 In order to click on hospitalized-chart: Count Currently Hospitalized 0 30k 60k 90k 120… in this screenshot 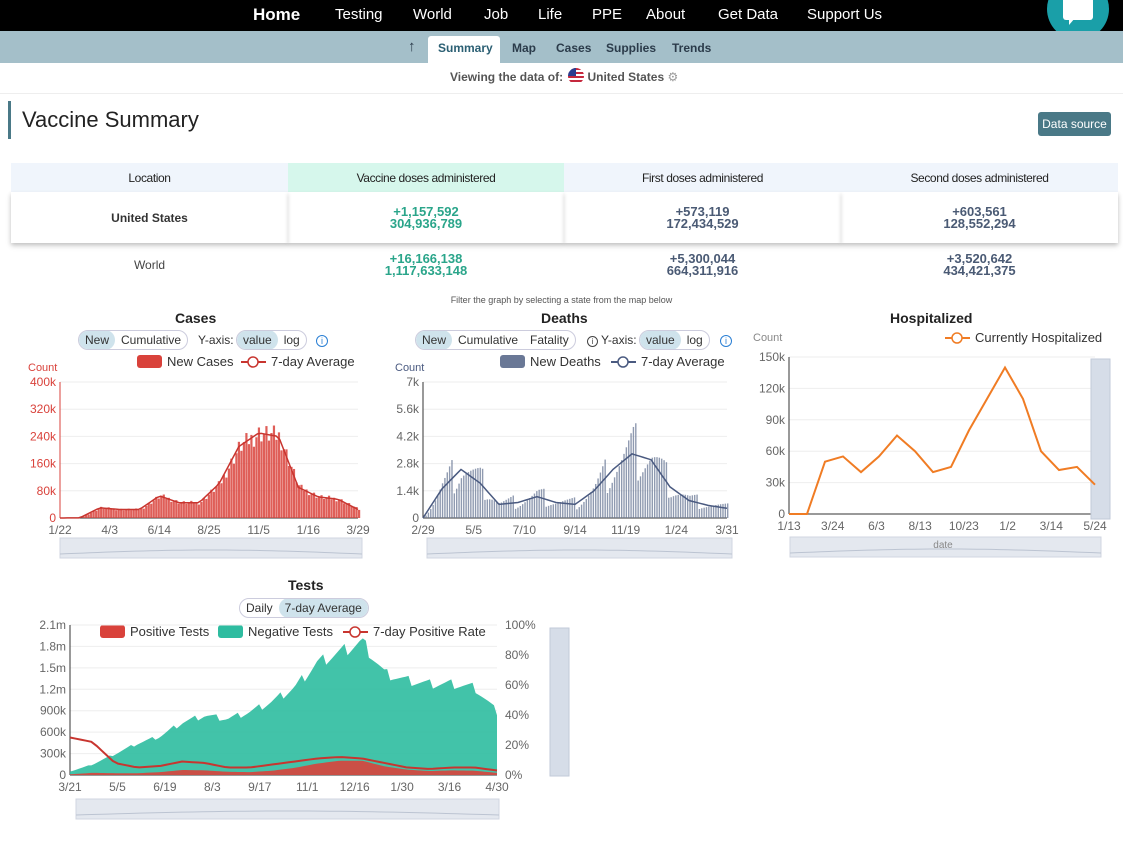, I will do `click(930, 444)`.